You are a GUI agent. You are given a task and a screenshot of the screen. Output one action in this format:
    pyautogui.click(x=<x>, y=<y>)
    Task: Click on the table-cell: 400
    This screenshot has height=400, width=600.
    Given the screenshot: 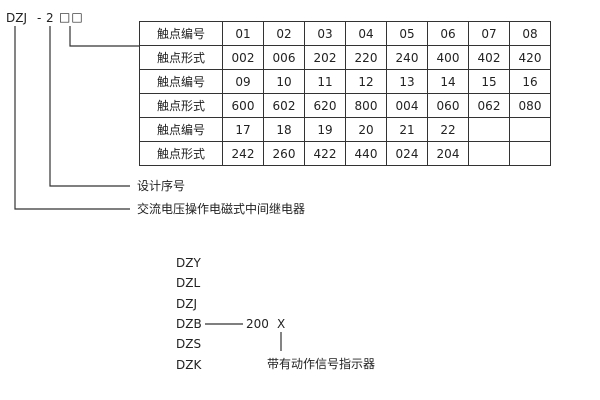 What is the action you would take?
    pyautogui.click(x=448, y=57)
    